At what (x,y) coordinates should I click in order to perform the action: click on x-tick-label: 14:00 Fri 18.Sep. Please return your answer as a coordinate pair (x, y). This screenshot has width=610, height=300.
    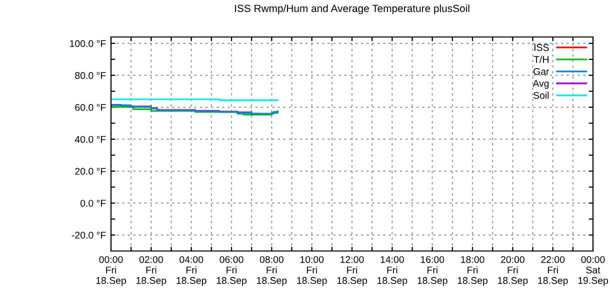
    Looking at the image, I should click on (393, 271).